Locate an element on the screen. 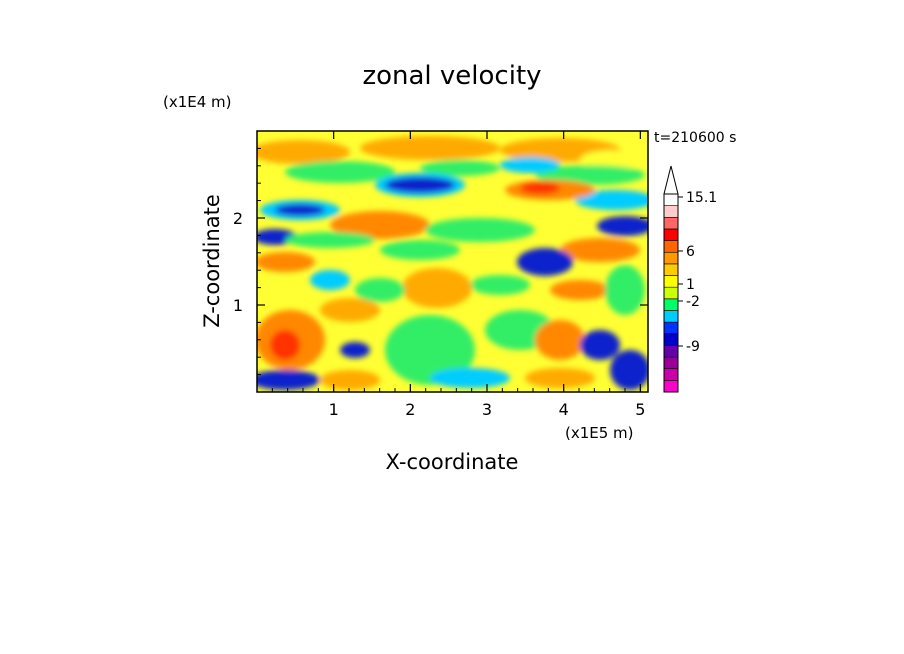  colorbar-label: 6 is located at coordinates (690, 252).